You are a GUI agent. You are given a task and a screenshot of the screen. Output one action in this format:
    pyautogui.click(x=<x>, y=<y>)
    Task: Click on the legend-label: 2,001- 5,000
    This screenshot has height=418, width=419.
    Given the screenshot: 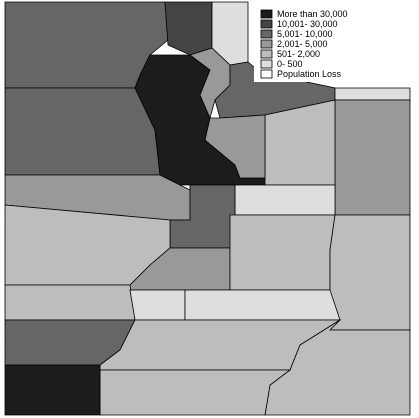 What is the action you would take?
    pyautogui.click(x=302, y=44)
    